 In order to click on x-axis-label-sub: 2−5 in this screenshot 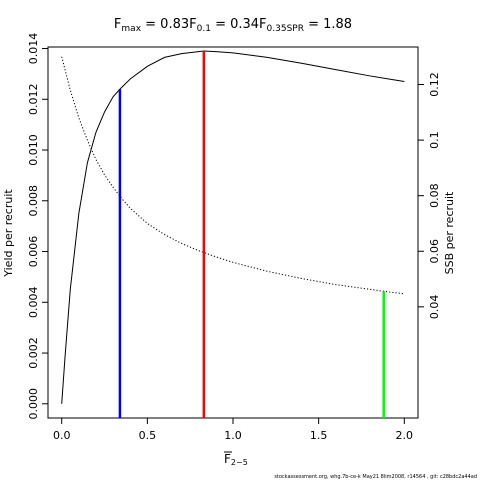, I will do `click(239, 462)`.